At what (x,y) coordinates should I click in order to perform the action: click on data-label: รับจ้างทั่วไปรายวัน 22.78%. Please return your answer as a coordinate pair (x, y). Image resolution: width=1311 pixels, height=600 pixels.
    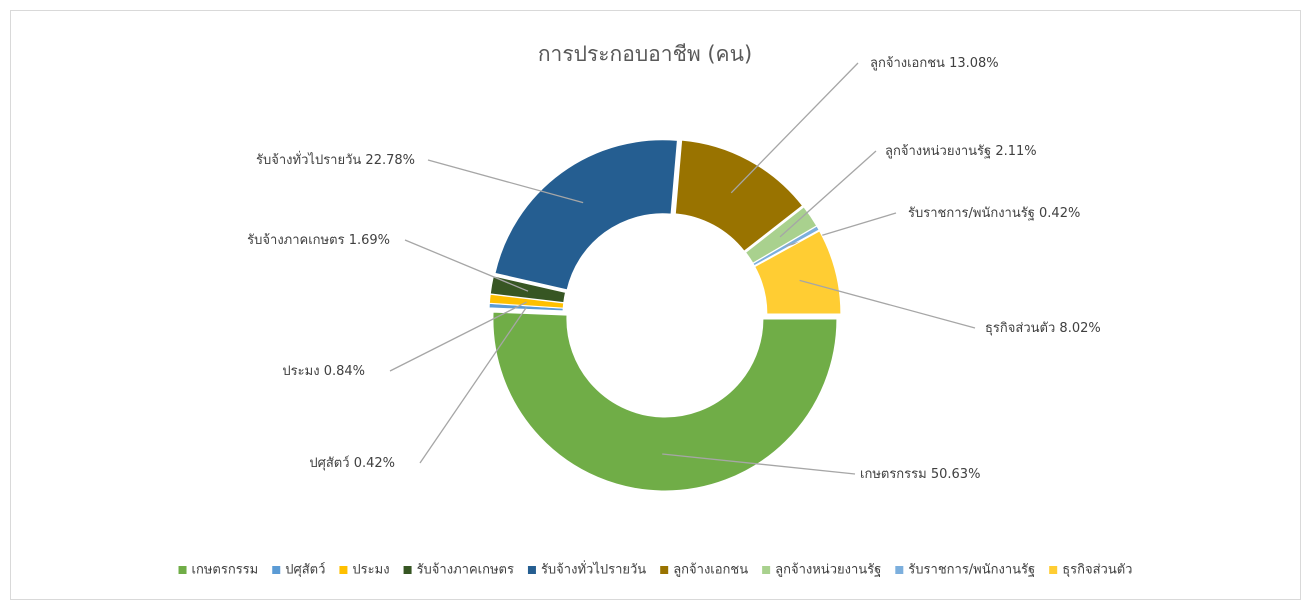
    Looking at the image, I should click on (335, 159).